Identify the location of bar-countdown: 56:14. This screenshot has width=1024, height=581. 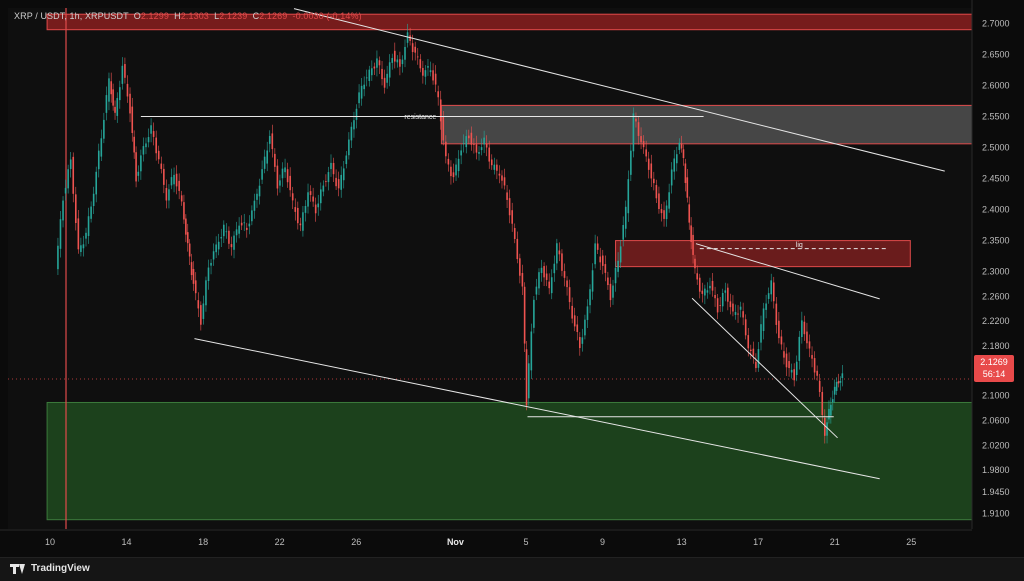
(994, 374).